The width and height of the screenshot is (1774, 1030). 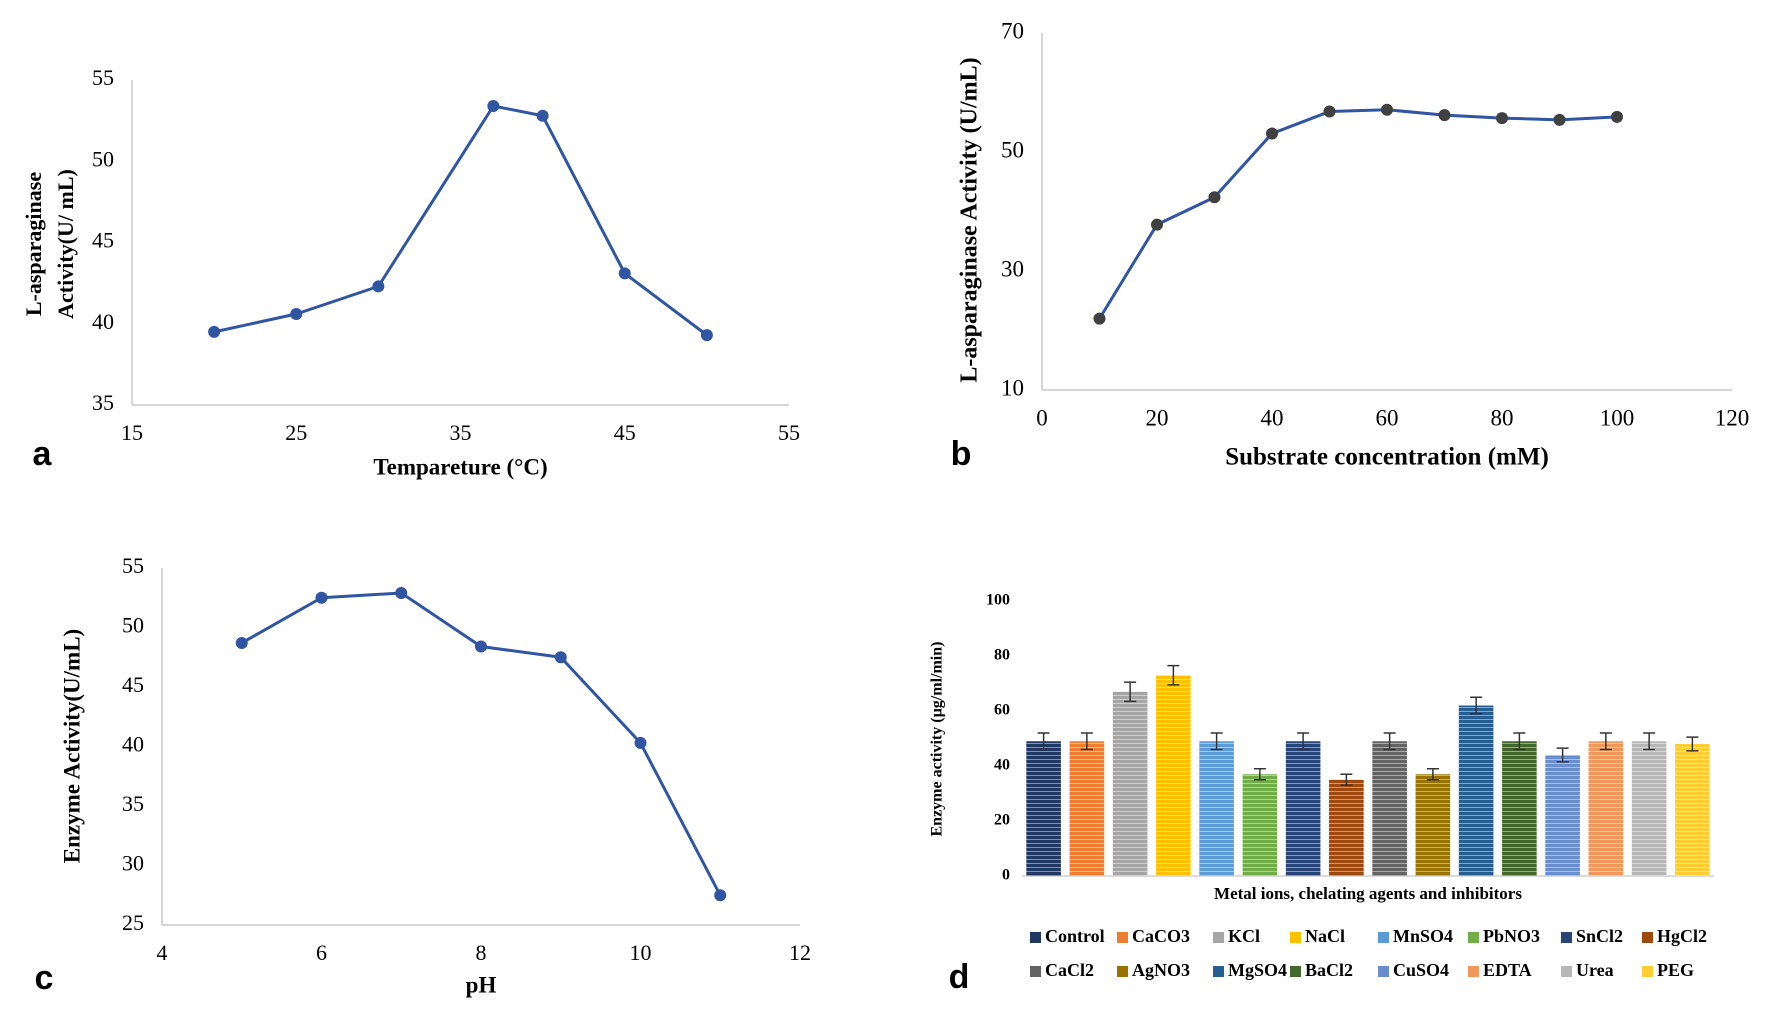 What do you see at coordinates (481, 984) in the screenshot?
I see `x-axis-label: pH` at bounding box center [481, 984].